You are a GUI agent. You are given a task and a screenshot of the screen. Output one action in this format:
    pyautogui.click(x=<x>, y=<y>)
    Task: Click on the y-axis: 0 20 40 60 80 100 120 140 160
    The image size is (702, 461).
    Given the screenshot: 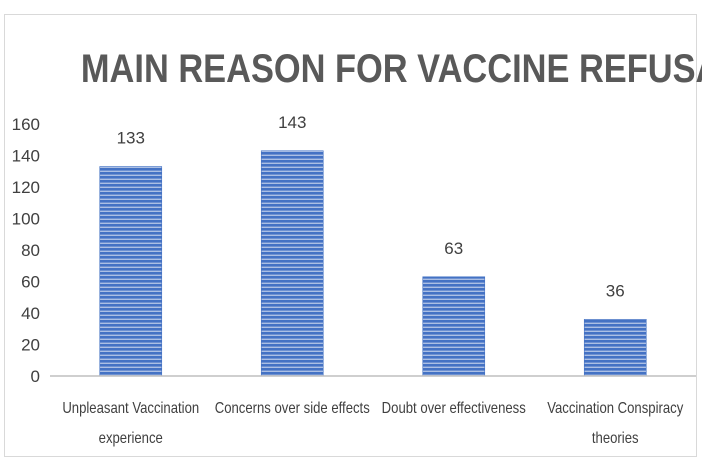 What is the action you would take?
    pyautogui.click(x=26, y=250)
    